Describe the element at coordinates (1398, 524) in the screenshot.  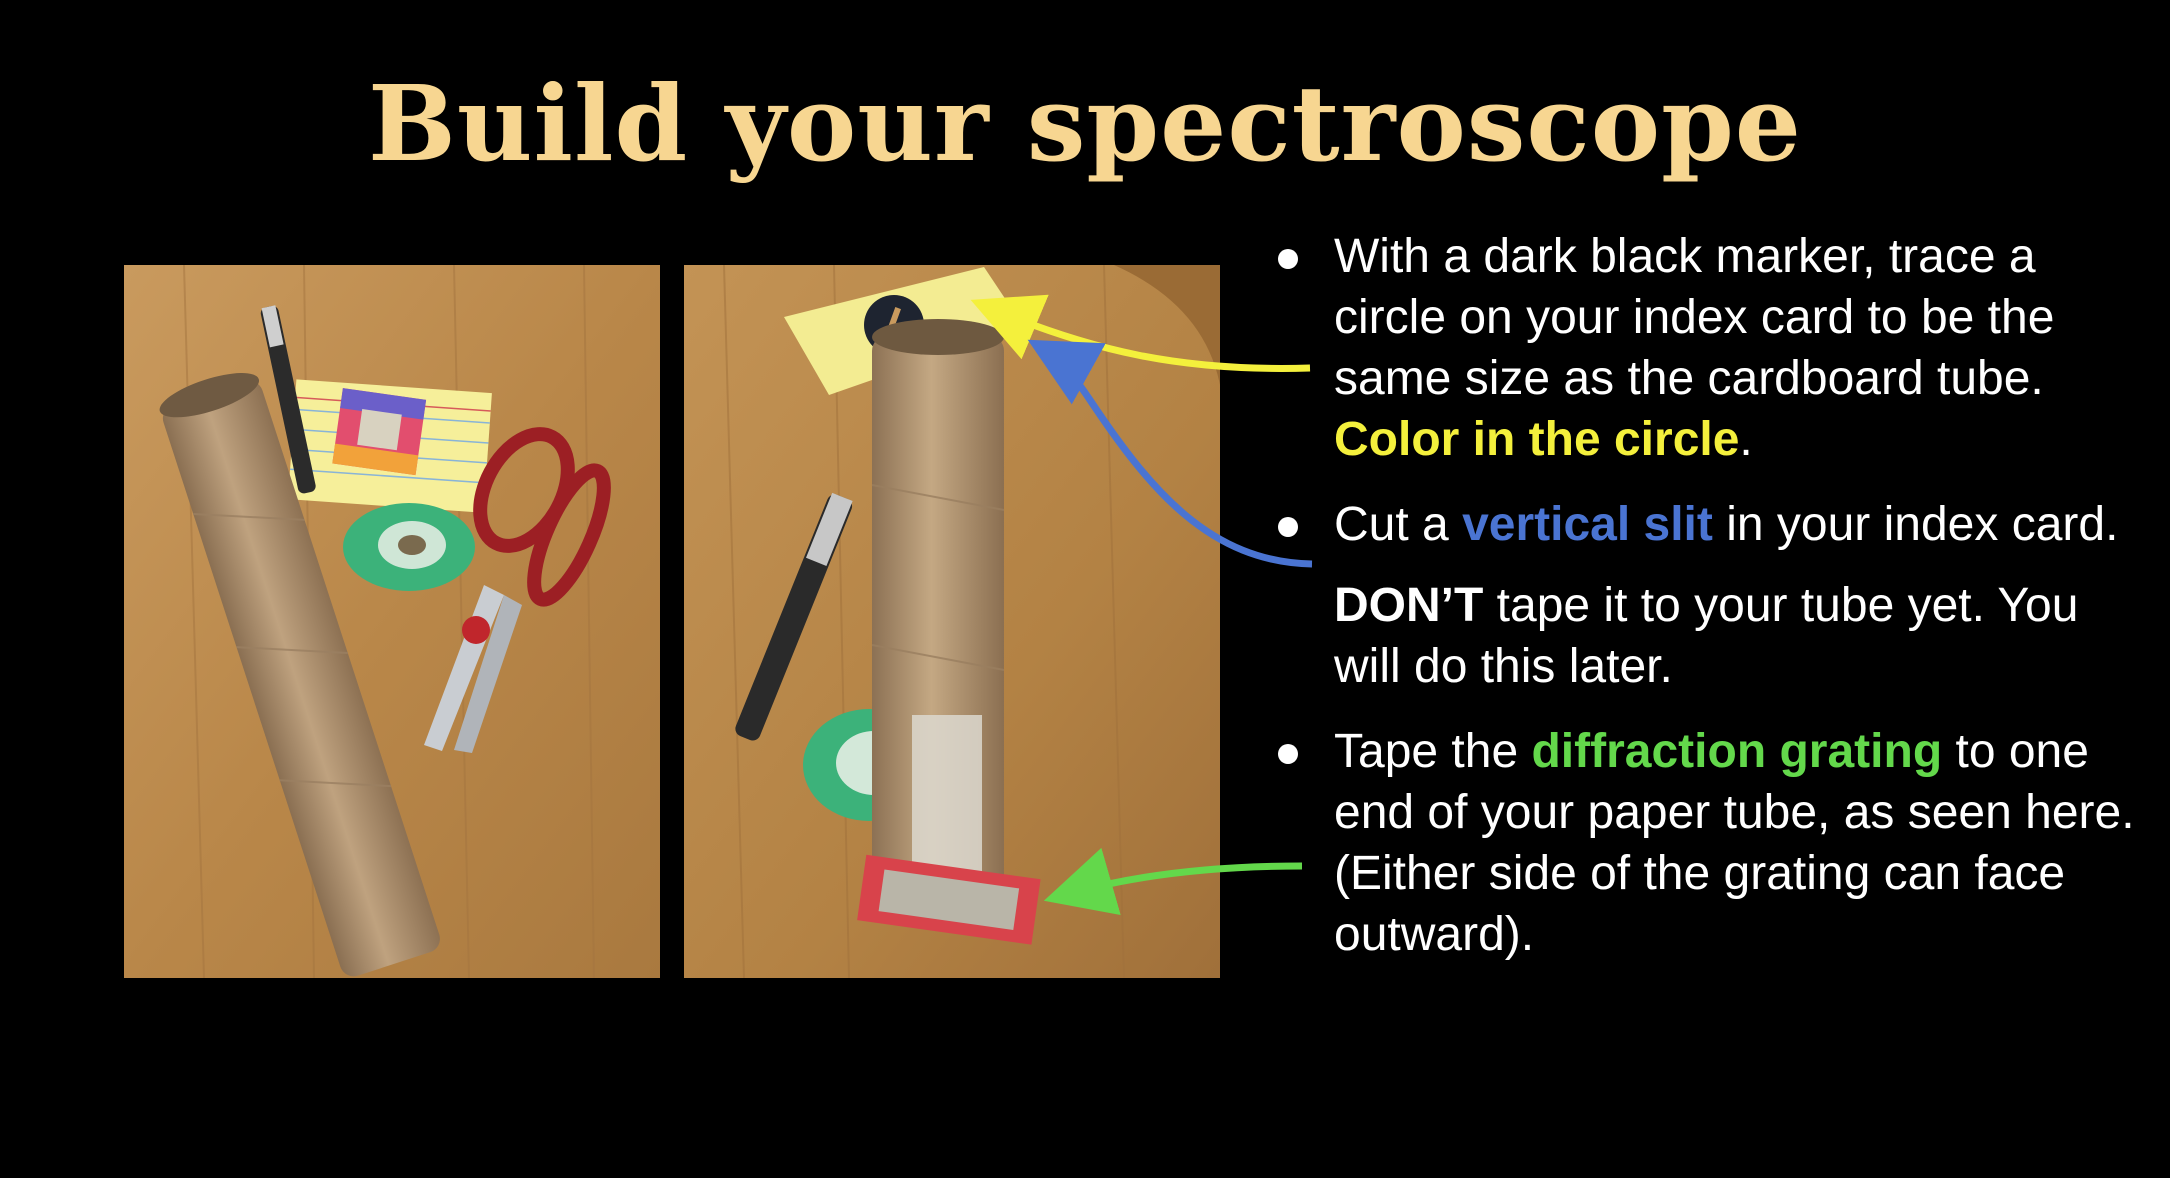
I see `bullet-text: Cut a` at that location.